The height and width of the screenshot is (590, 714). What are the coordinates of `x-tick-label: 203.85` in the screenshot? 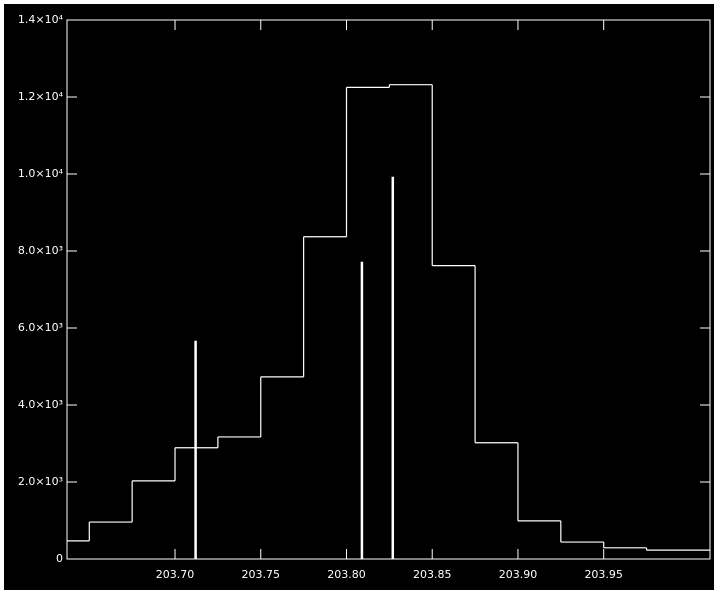 It's located at (432, 574).